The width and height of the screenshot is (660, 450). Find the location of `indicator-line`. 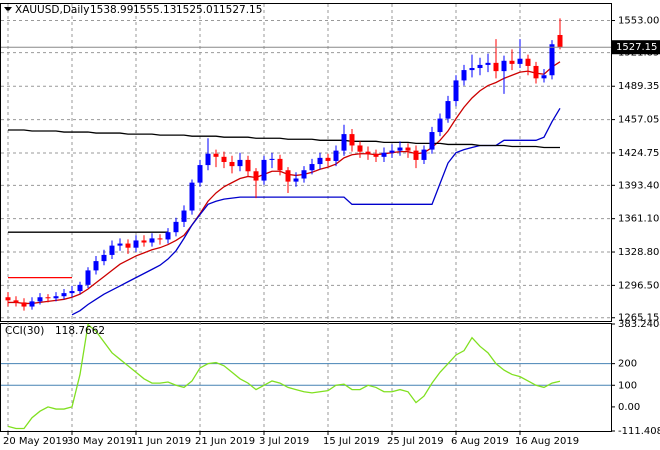

indicator-line is located at coordinates (284, 139).